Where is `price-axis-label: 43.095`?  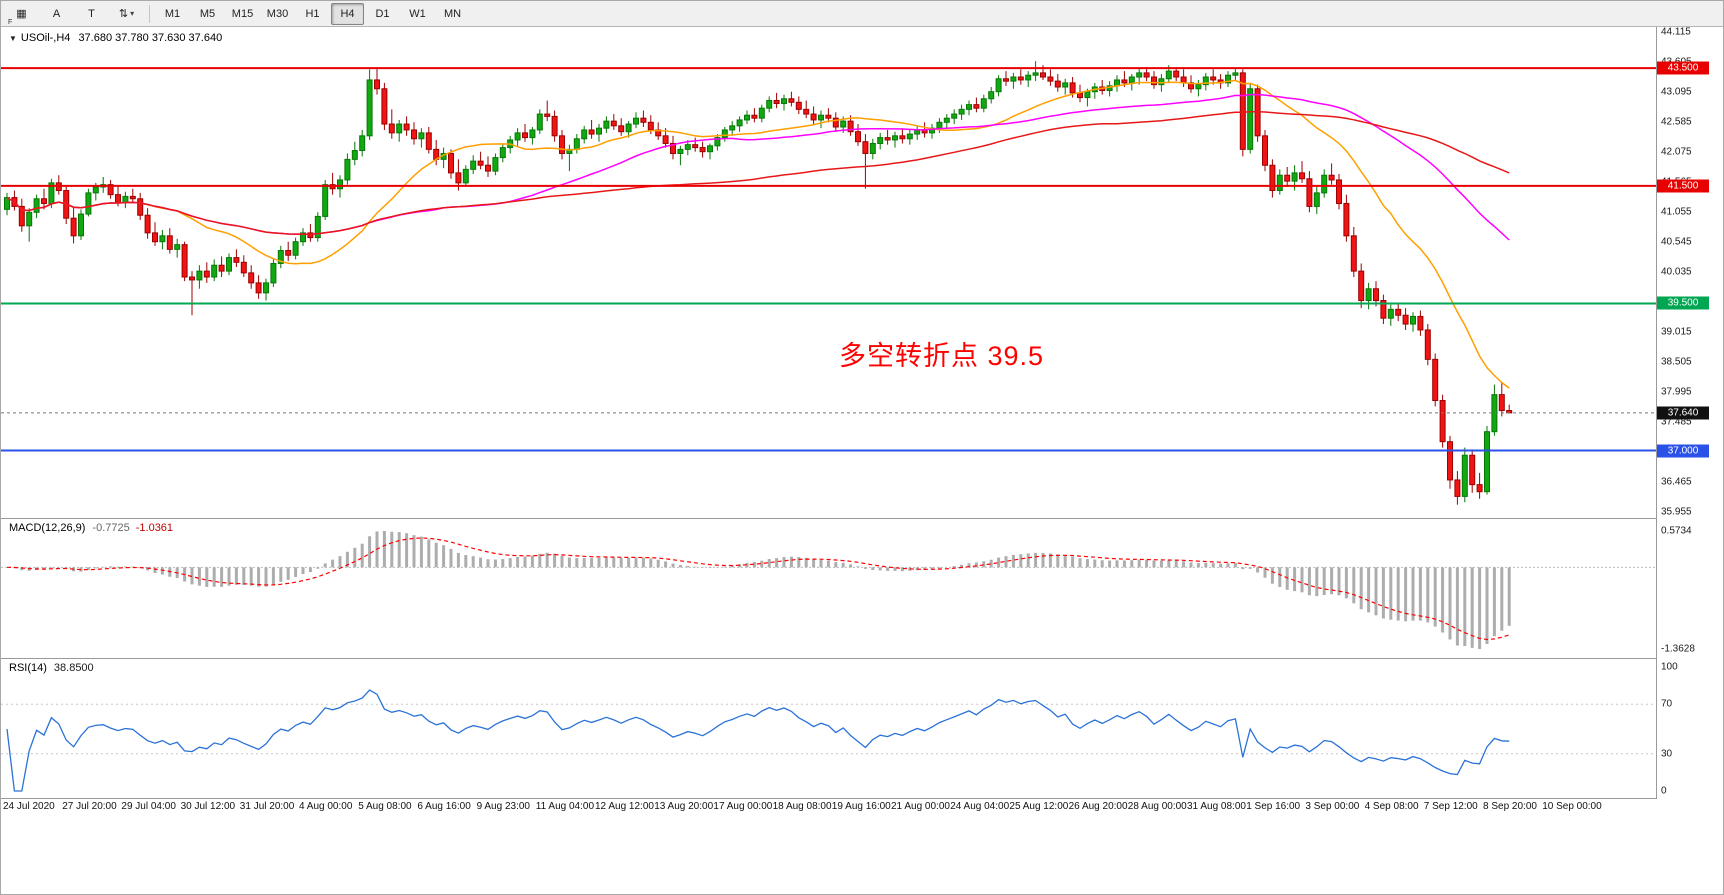
price-axis-label: 43.095 is located at coordinates (1676, 92).